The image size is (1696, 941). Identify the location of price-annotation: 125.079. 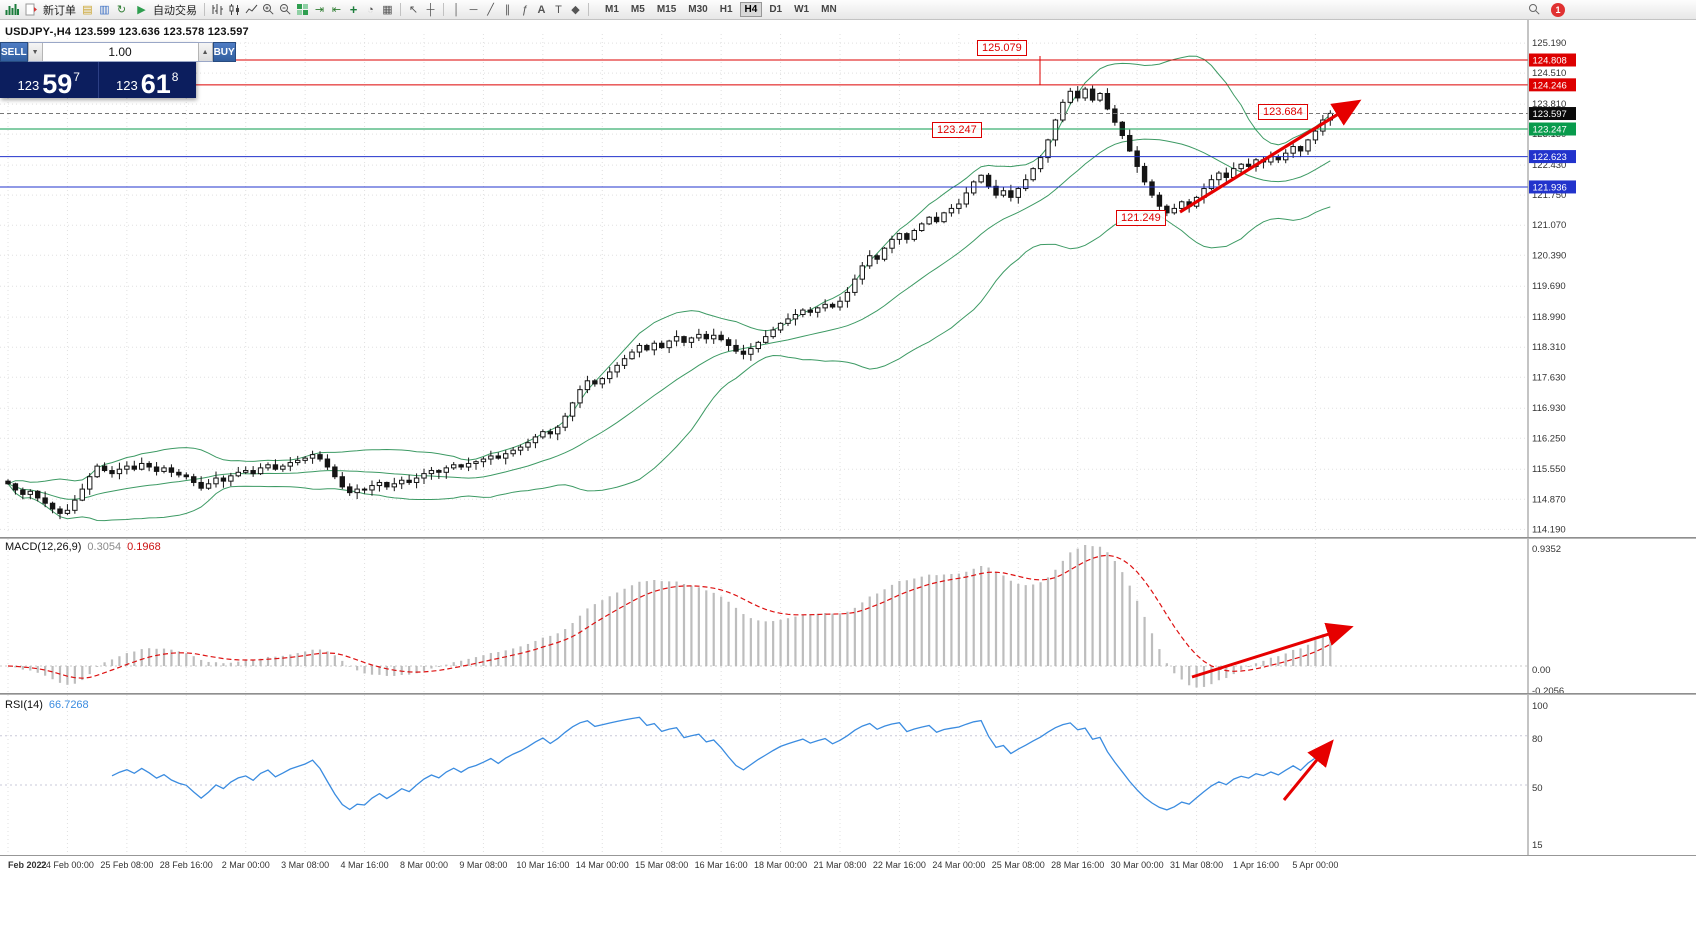
(1002, 48).